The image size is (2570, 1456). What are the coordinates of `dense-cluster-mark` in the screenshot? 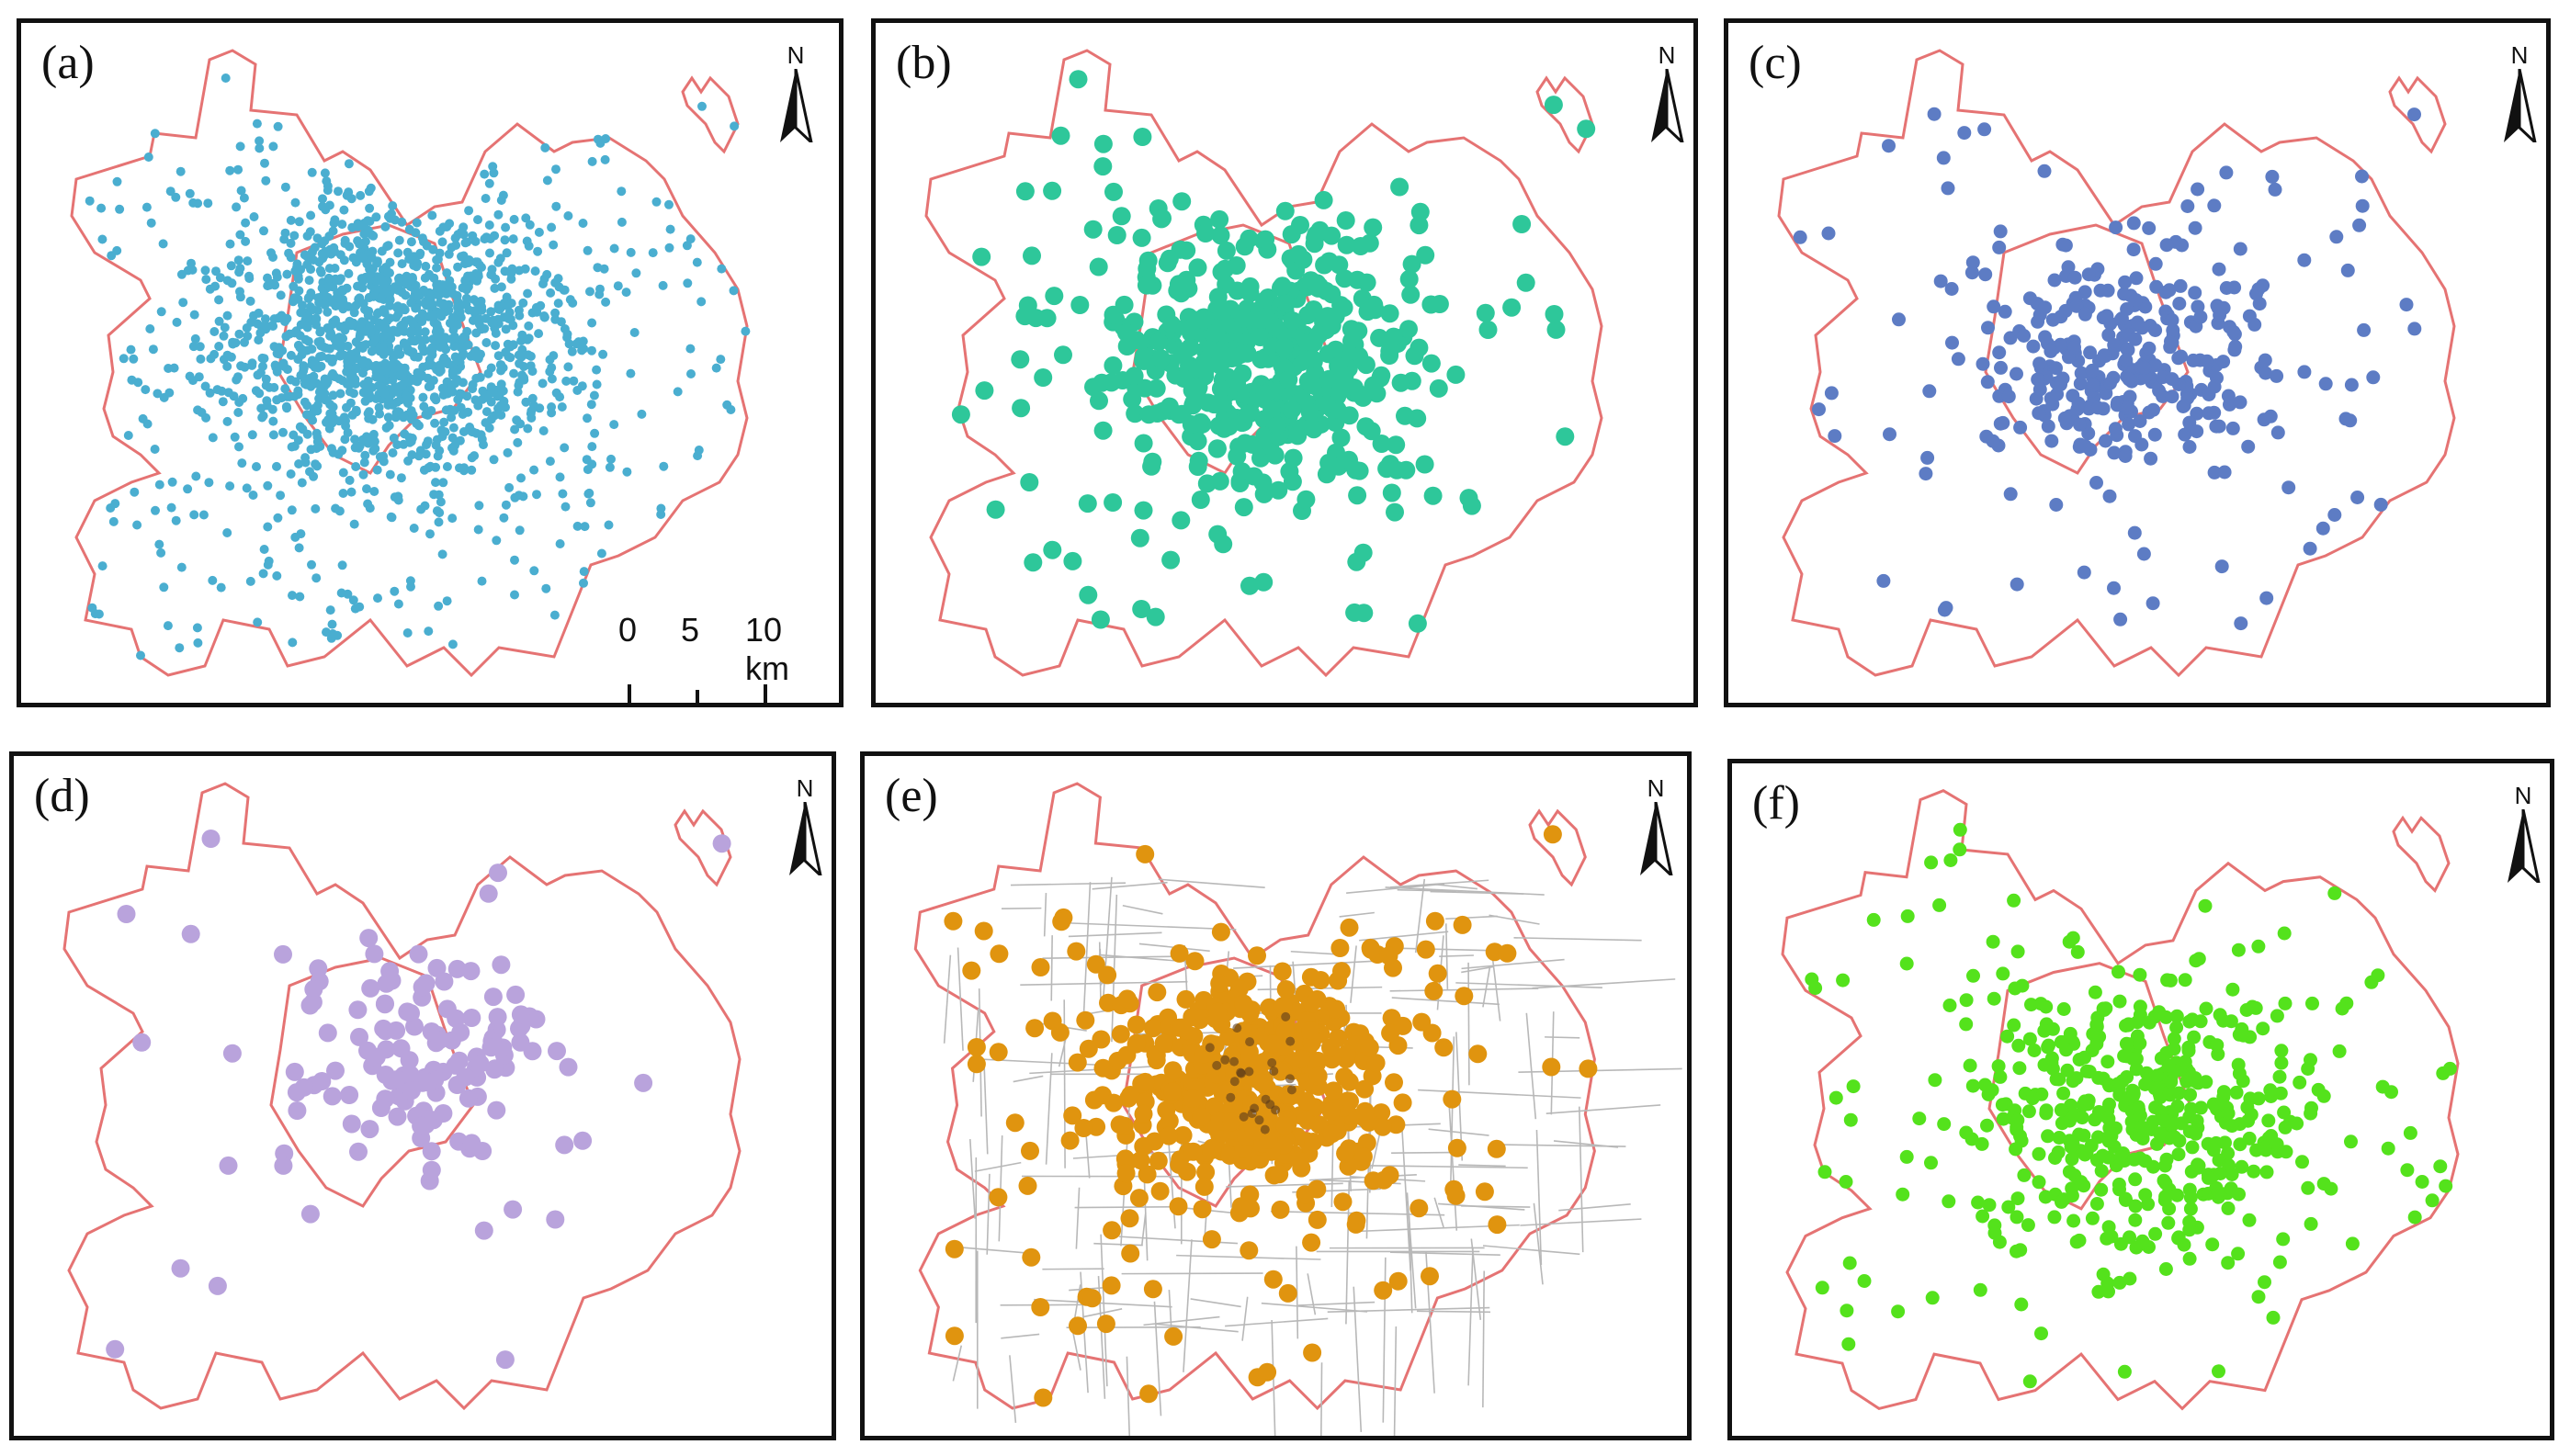 It's located at (1259, 1120).